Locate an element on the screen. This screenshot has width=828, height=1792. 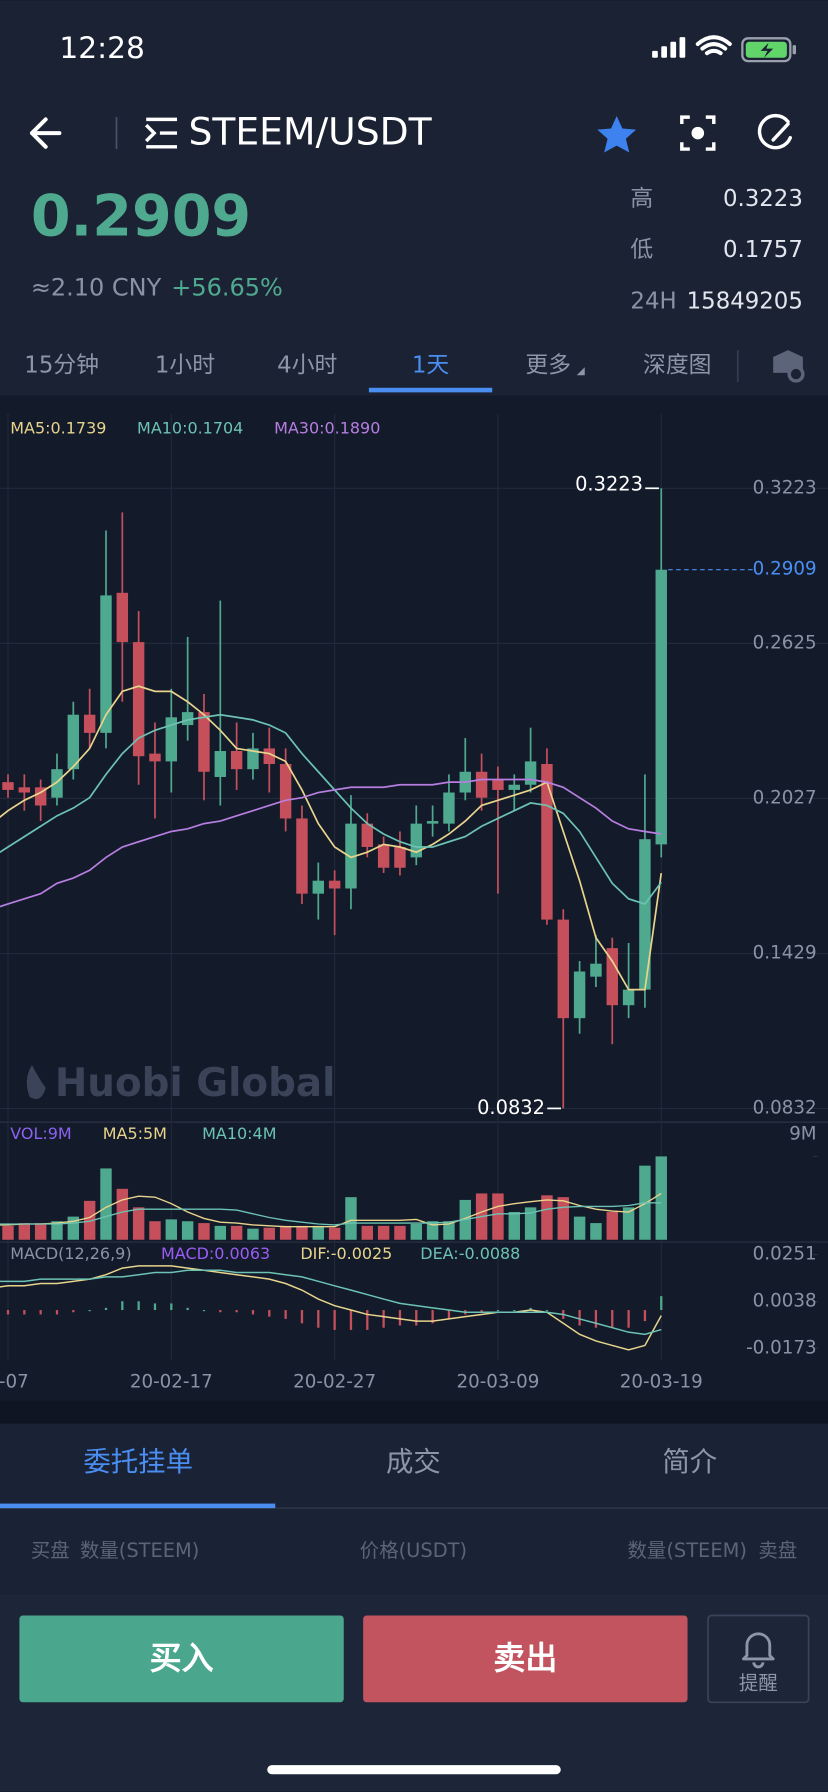
y-tick-label: 9M is located at coordinates (802, 1134).